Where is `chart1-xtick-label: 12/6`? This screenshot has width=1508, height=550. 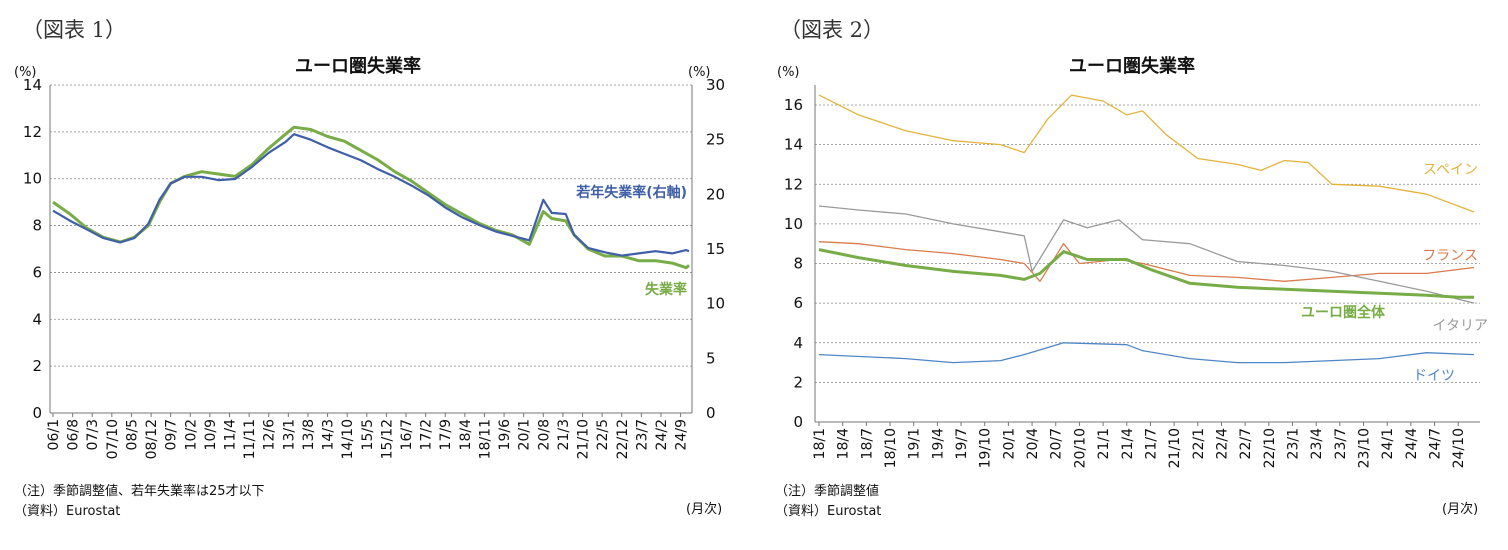
chart1-xtick-label: 12/6 is located at coordinates (270, 435).